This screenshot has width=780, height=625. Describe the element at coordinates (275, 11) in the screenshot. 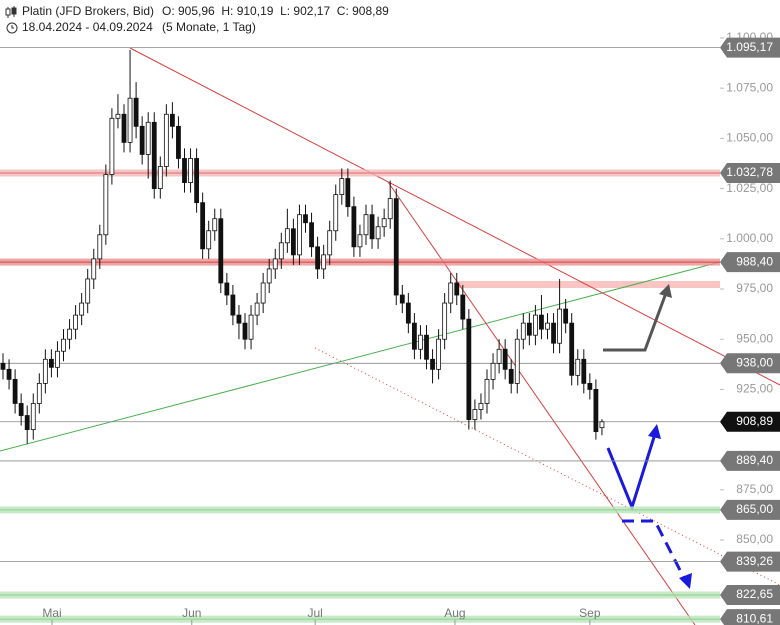

I see `ohlc: O: 905,96 H: 910,19 L: 902,17 C: 908,89` at that location.